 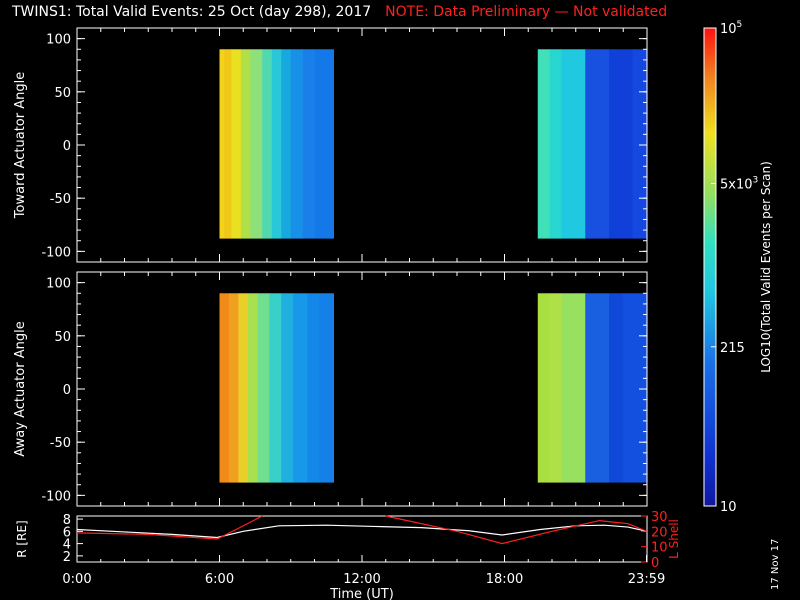 What do you see at coordinates (361, 579) in the screenshot?
I see `x-tick-label: 12:00` at bounding box center [361, 579].